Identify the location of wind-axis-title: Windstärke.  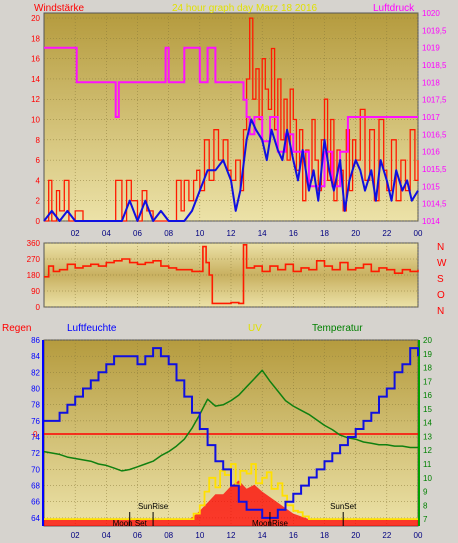
(59, 8).